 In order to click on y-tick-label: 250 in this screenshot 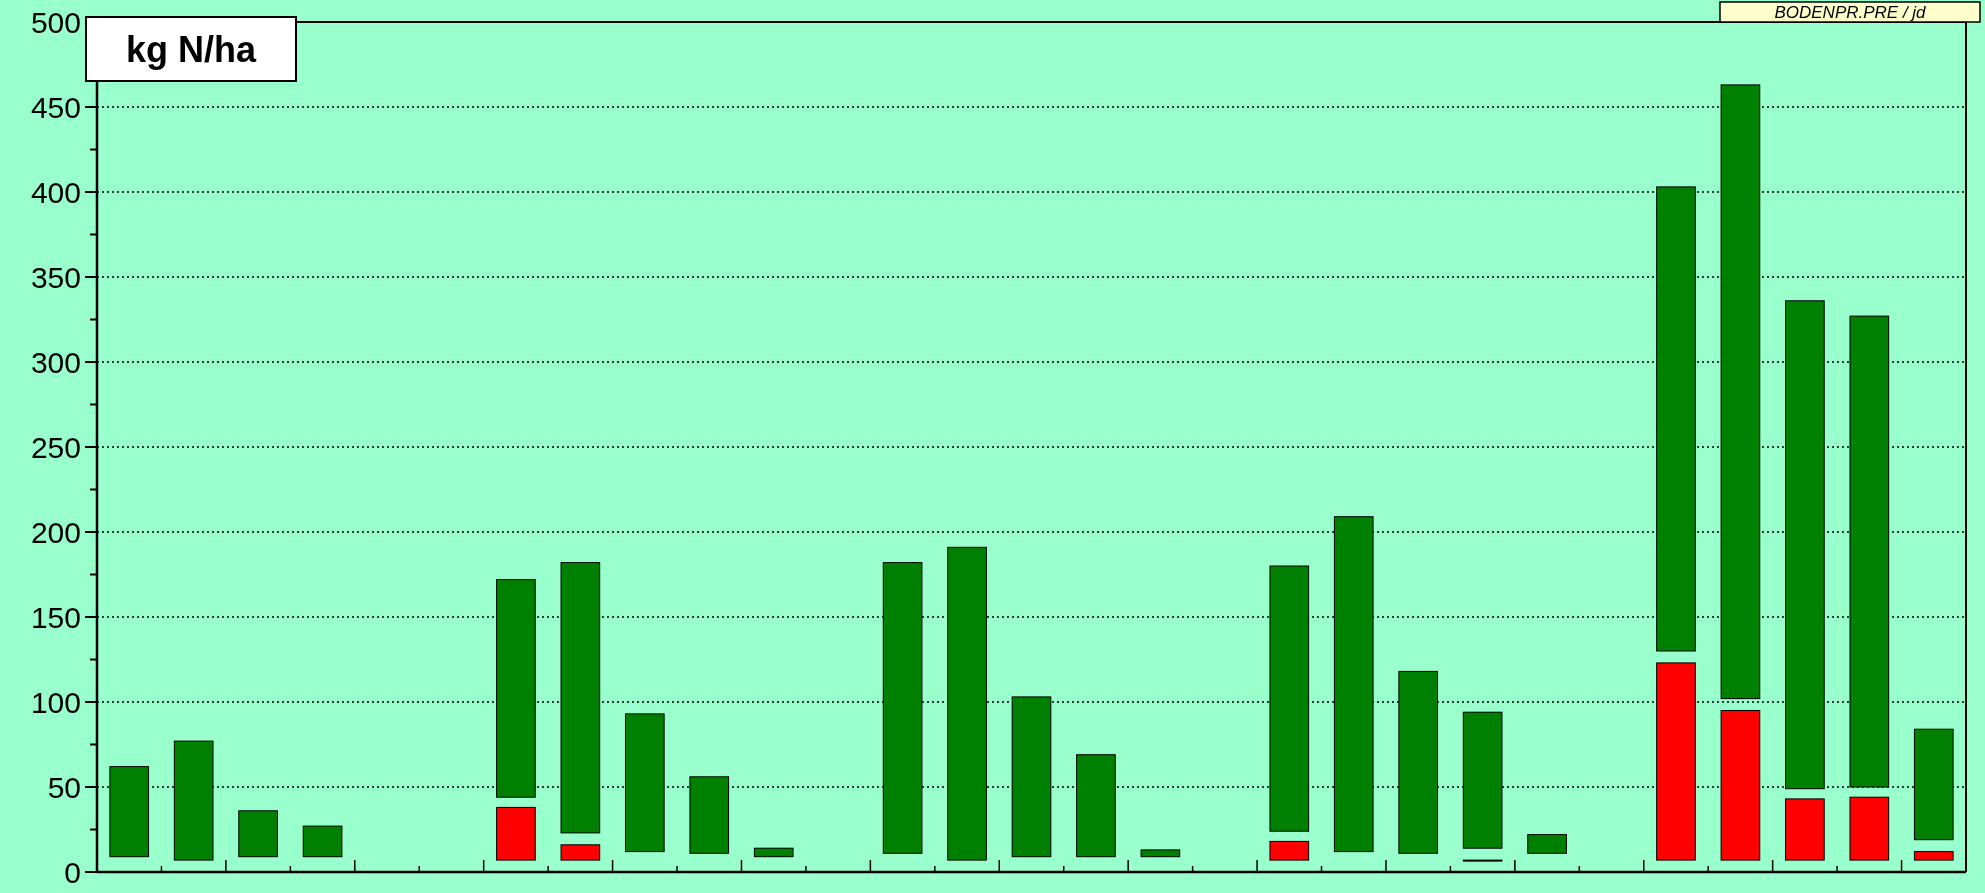, I will do `click(55, 447)`.